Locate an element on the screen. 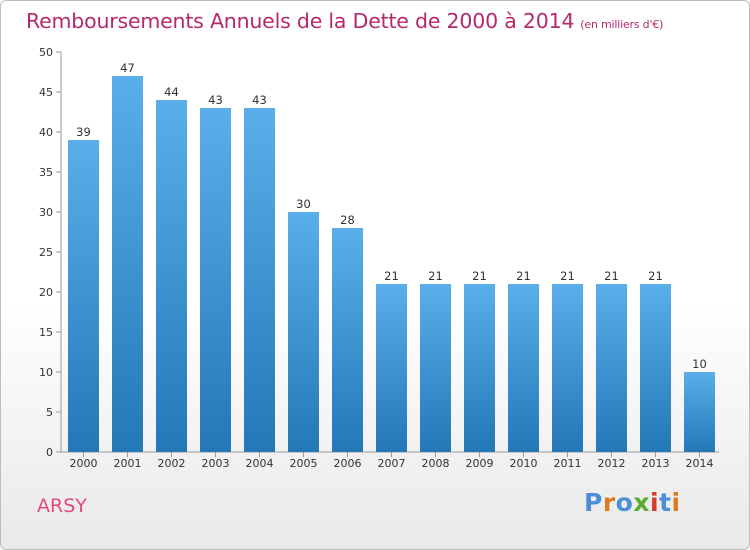  commune-name: ARSY is located at coordinates (62, 506).